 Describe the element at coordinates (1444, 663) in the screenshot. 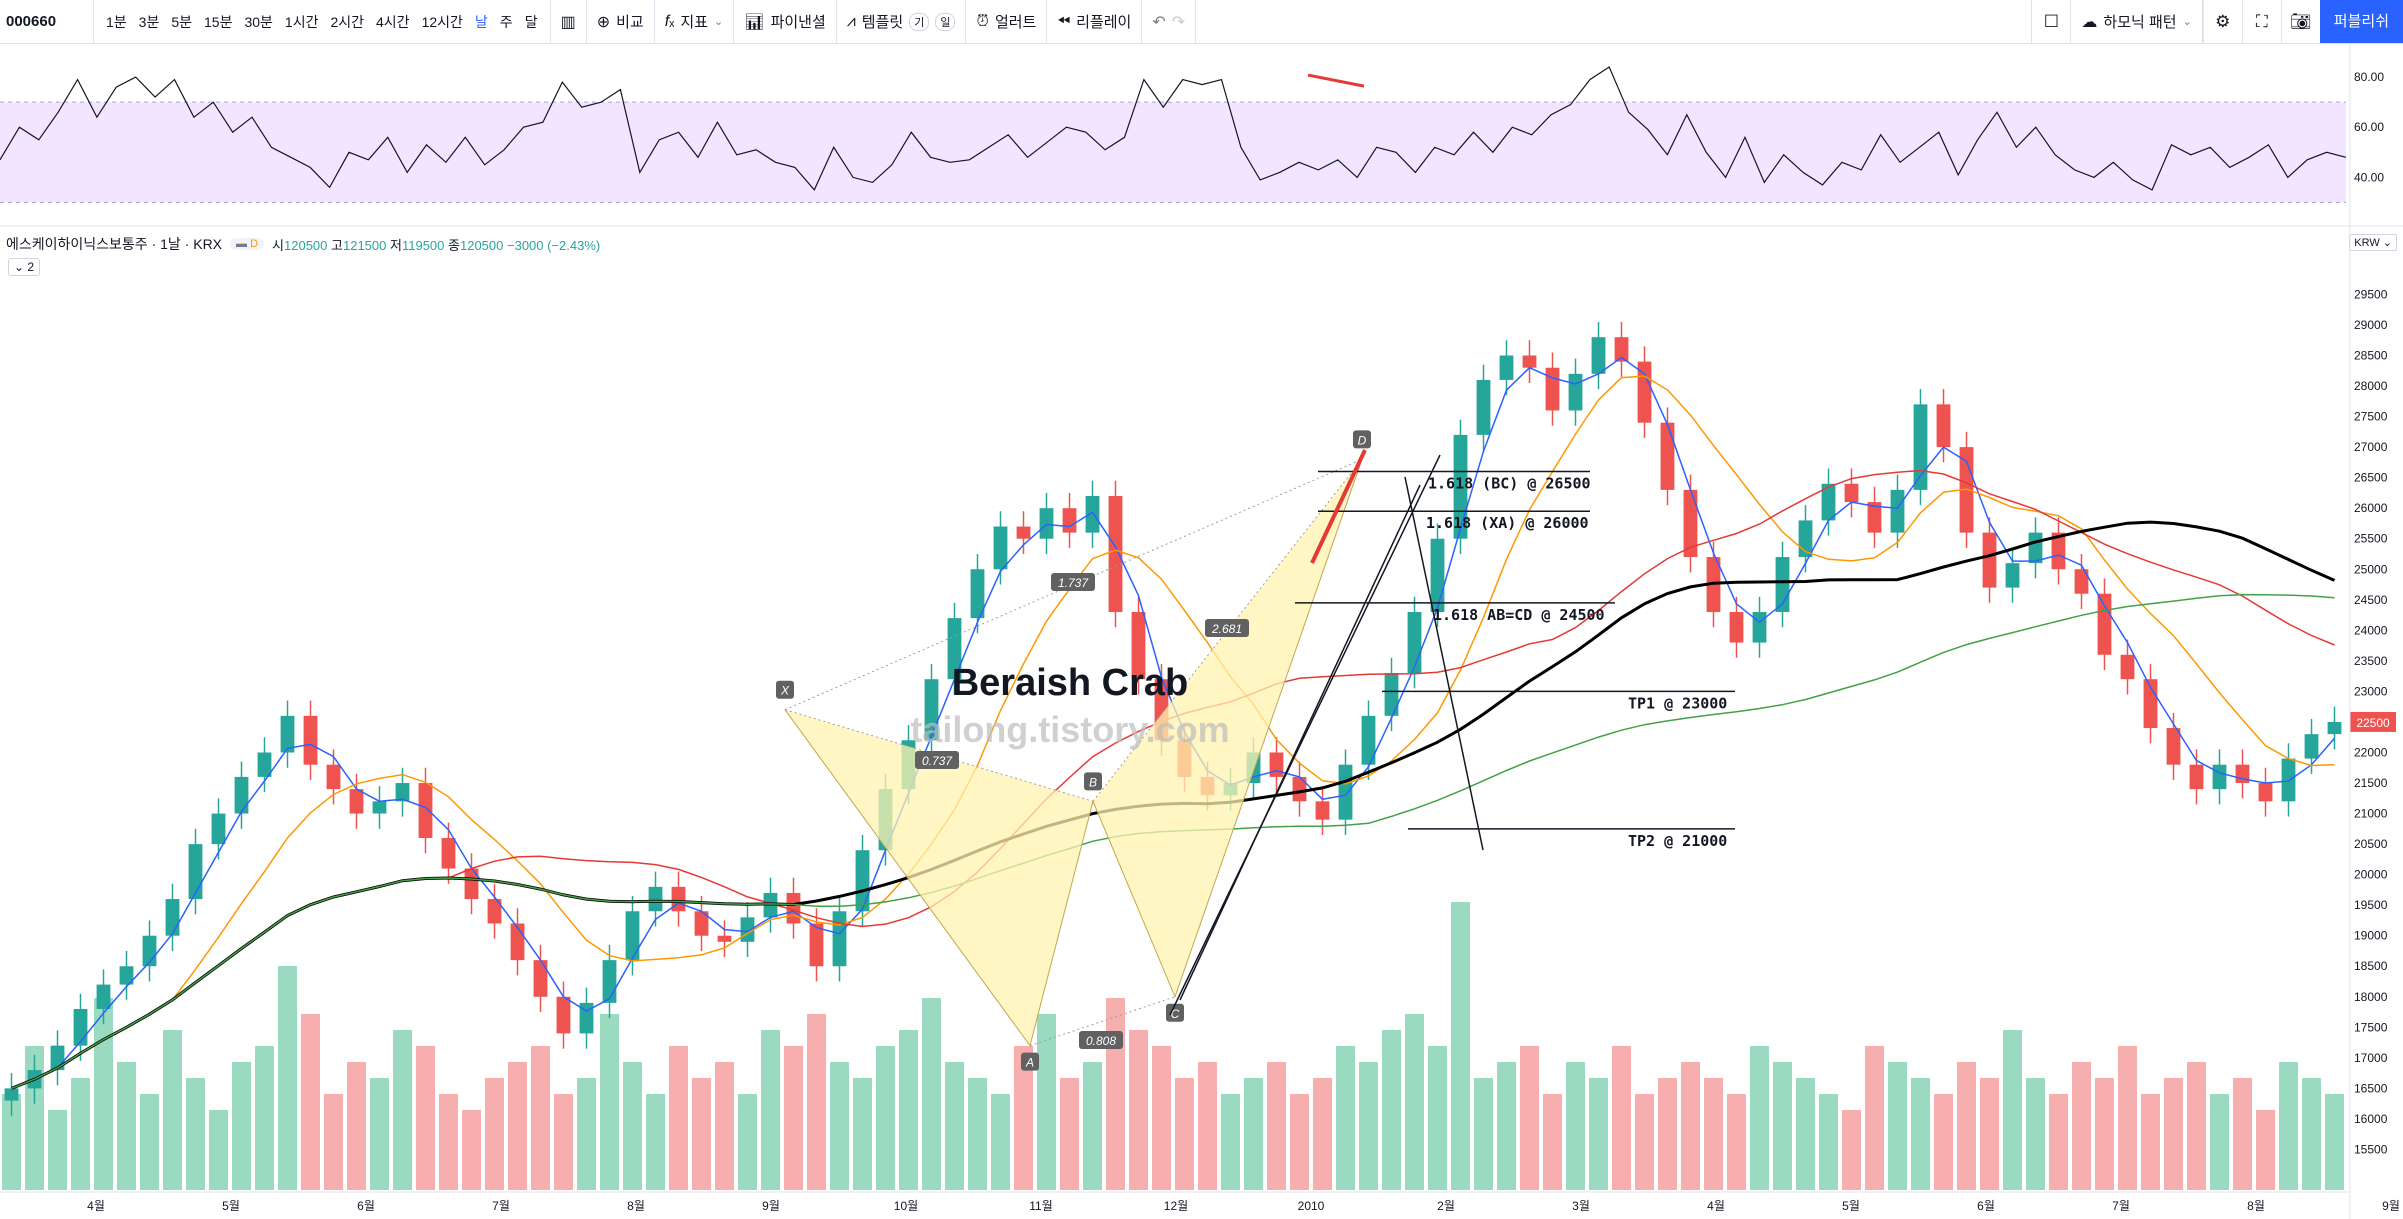

I see `trend-line-down` at that location.